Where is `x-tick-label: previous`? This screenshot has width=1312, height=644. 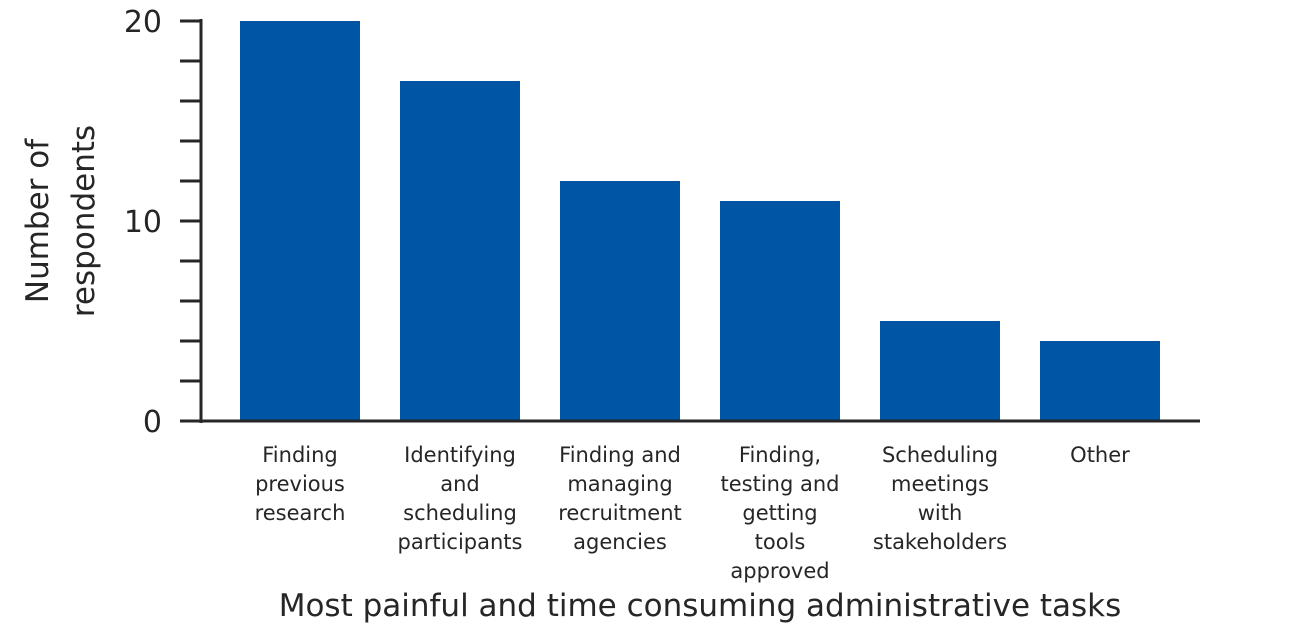 x-tick-label: previous is located at coordinates (300, 484).